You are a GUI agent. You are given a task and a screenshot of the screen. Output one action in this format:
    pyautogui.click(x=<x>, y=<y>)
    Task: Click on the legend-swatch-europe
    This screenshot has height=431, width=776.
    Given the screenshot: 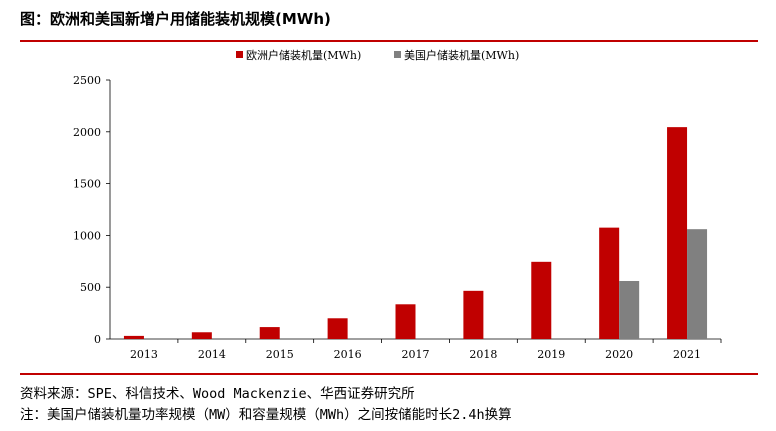 What is the action you would take?
    pyautogui.click(x=239, y=54)
    